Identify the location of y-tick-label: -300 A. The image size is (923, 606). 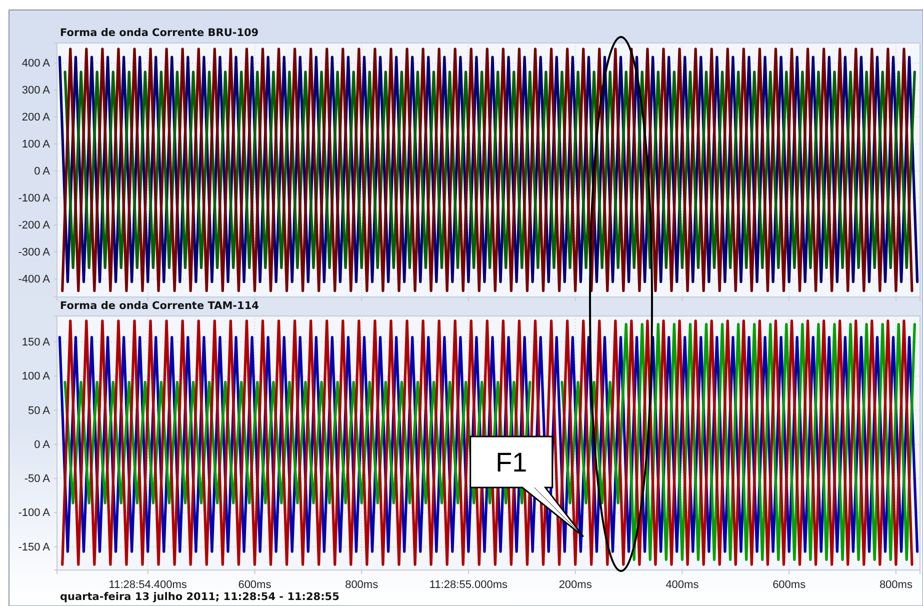
(34, 252).